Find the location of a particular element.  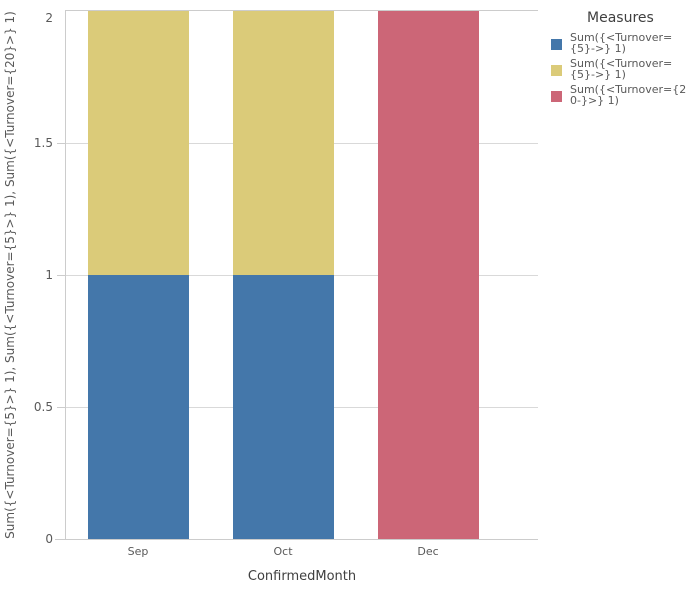

x-axis-line is located at coordinates (296, 539).